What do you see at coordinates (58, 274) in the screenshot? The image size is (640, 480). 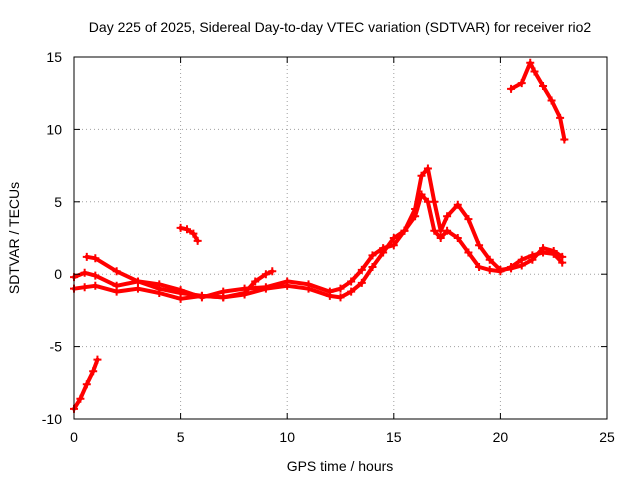 I see `y-tick-label: 0` at bounding box center [58, 274].